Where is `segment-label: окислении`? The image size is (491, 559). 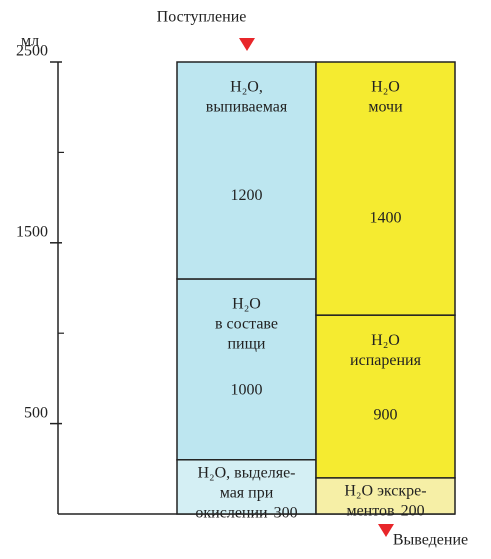 segment-label: окислении is located at coordinates (231, 512).